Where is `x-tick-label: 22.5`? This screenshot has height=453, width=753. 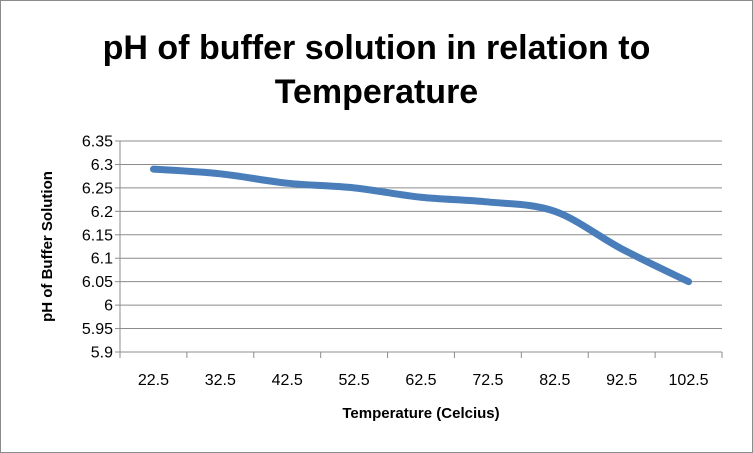 x-tick-label: 22.5 is located at coordinates (153, 380).